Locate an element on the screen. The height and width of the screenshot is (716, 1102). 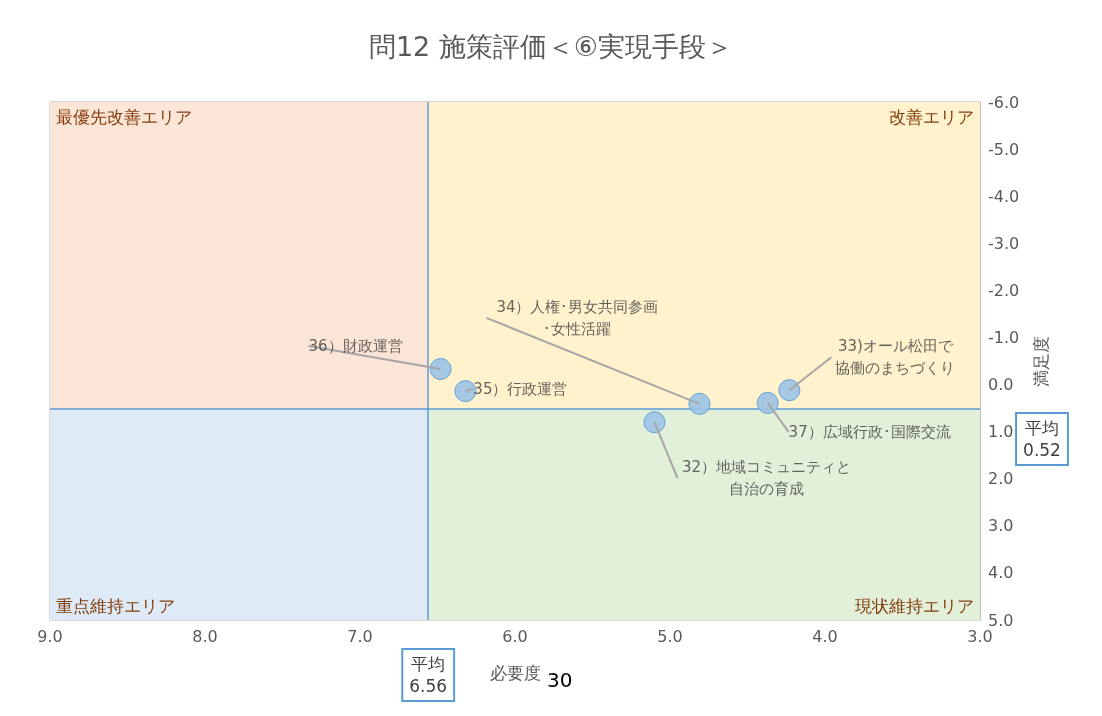
y-tick-label: 1.0 is located at coordinates (1001, 432).